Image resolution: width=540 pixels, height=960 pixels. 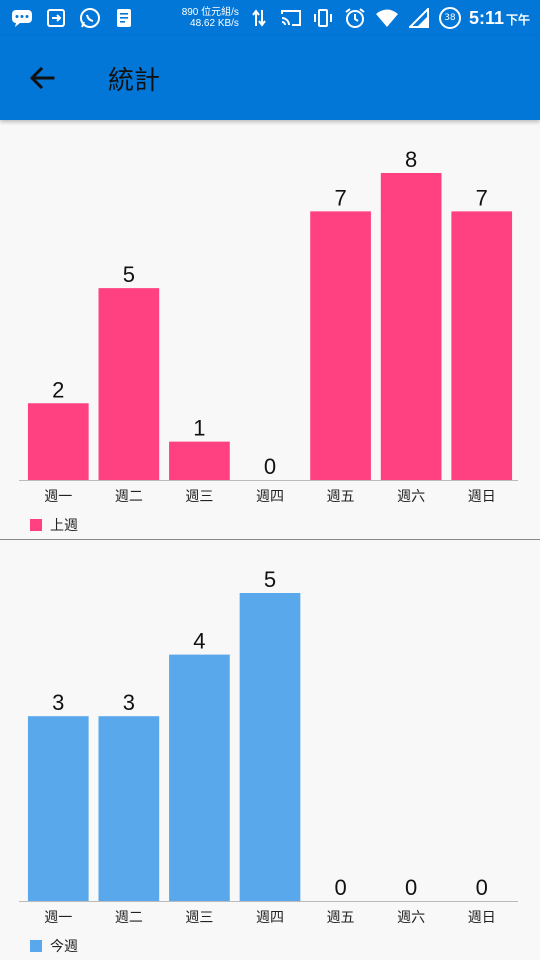 I want to click on alarm-icon, so click(x=355, y=18).